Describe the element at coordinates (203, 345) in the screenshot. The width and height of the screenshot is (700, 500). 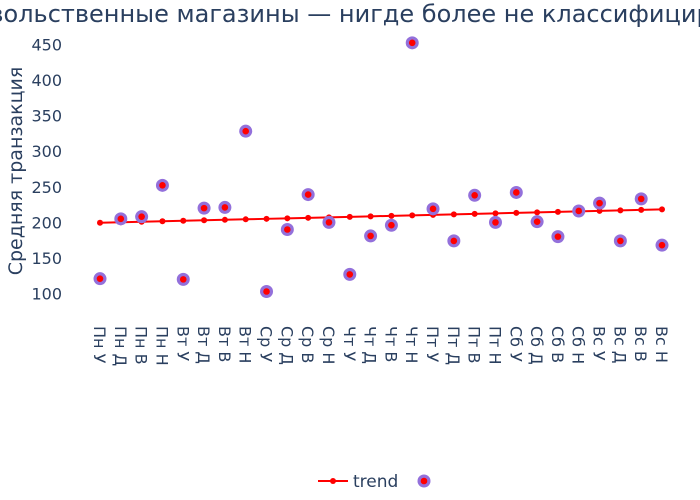
I see `x-tick-label: Вт Д` at that location.